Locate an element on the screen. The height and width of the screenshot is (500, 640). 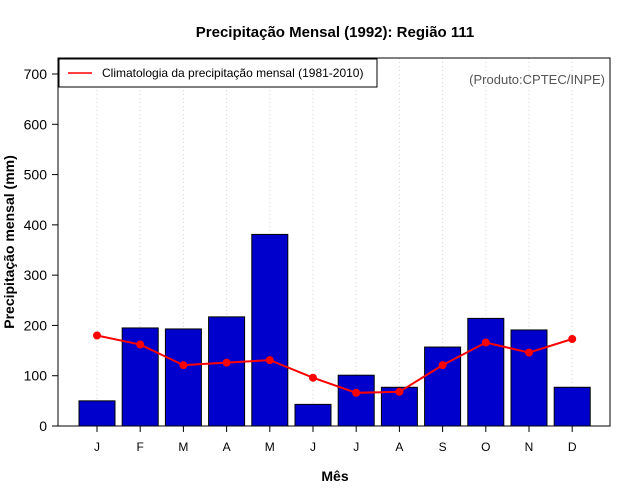
climatology-series is located at coordinates (335, 364).